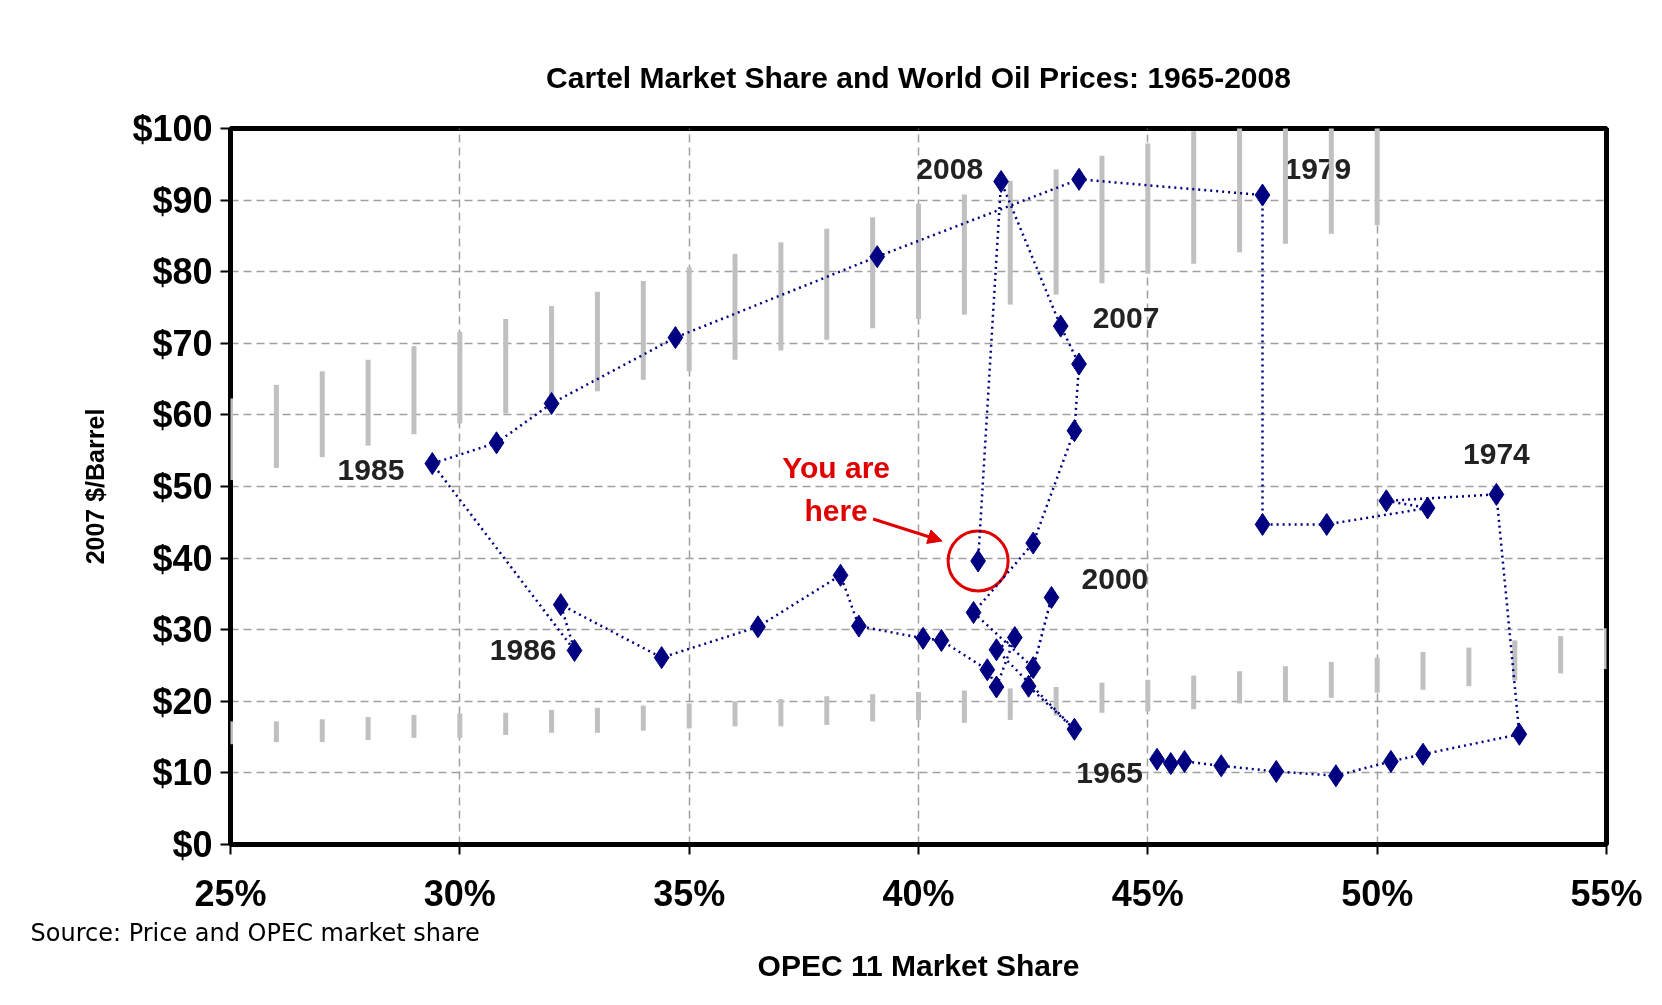 Image resolution: width=1662 pixels, height=1005 pixels. What do you see at coordinates (836, 489) in the screenshot?
I see `annotation: You are here` at bounding box center [836, 489].